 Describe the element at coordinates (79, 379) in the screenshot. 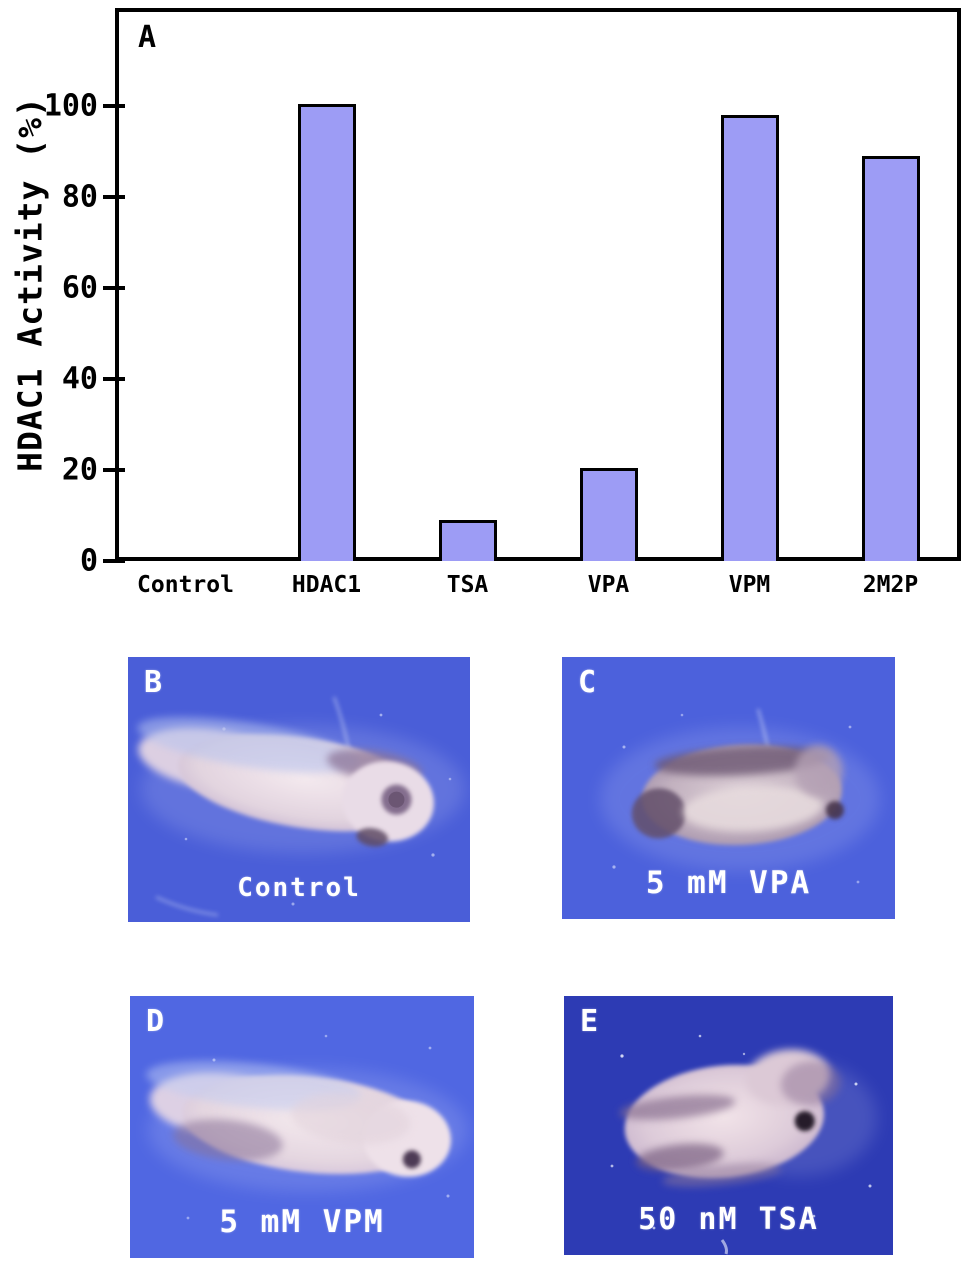

I see `y-tick-label-40: 40` at that location.